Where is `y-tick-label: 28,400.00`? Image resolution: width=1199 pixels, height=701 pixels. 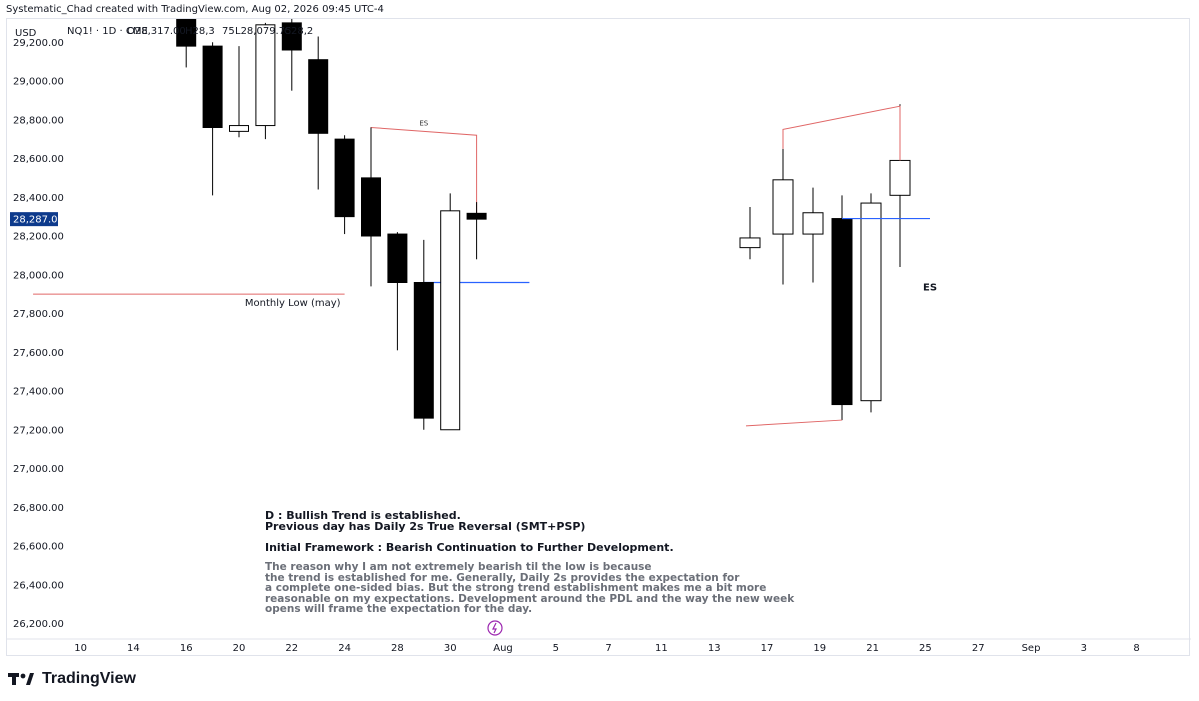 y-tick-label: 28,400.00 is located at coordinates (38, 198).